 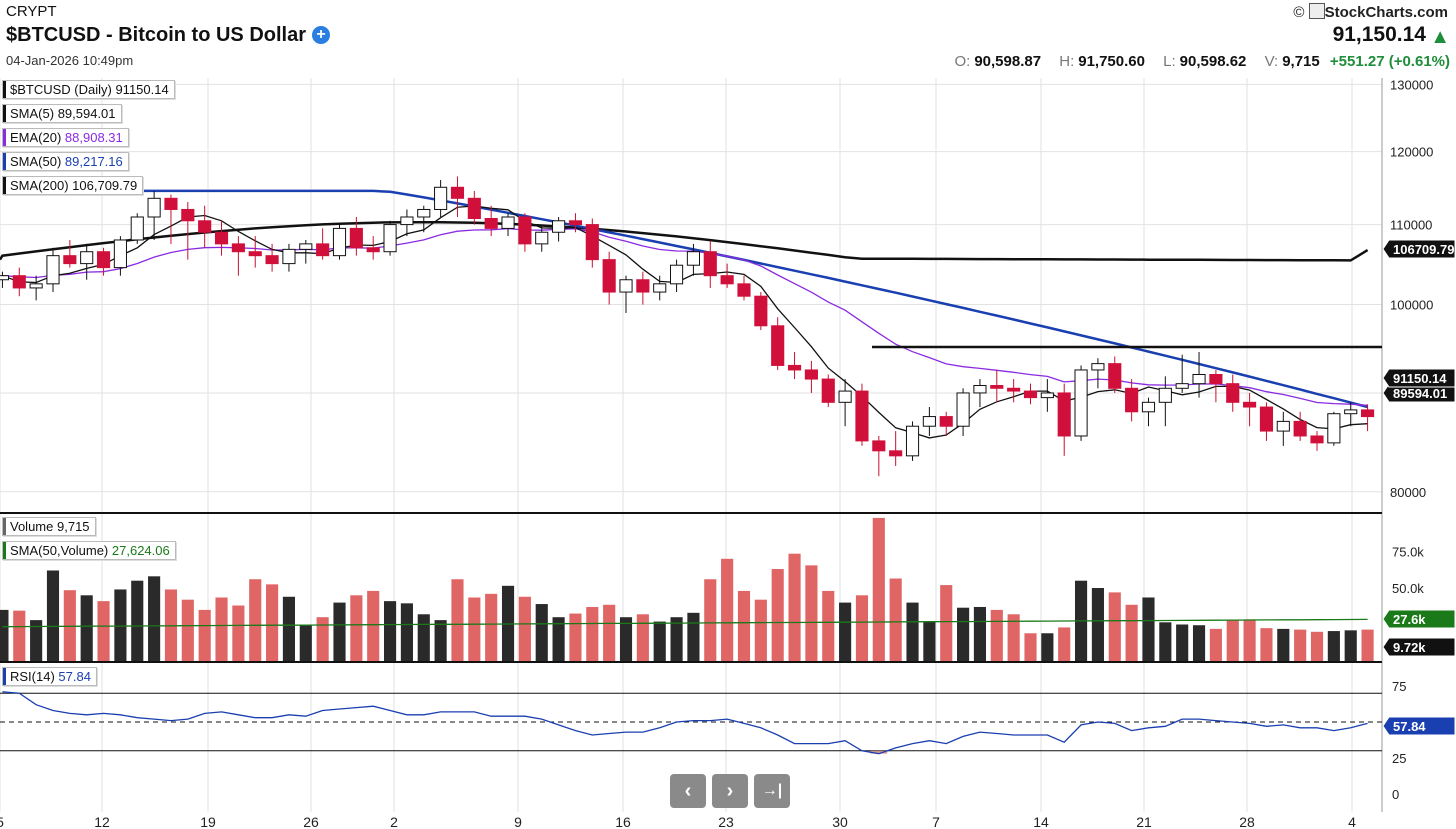 What do you see at coordinates (1316, 11) in the screenshot?
I see `stockcharts-logo-icon` at bounding box center [1316, 11].